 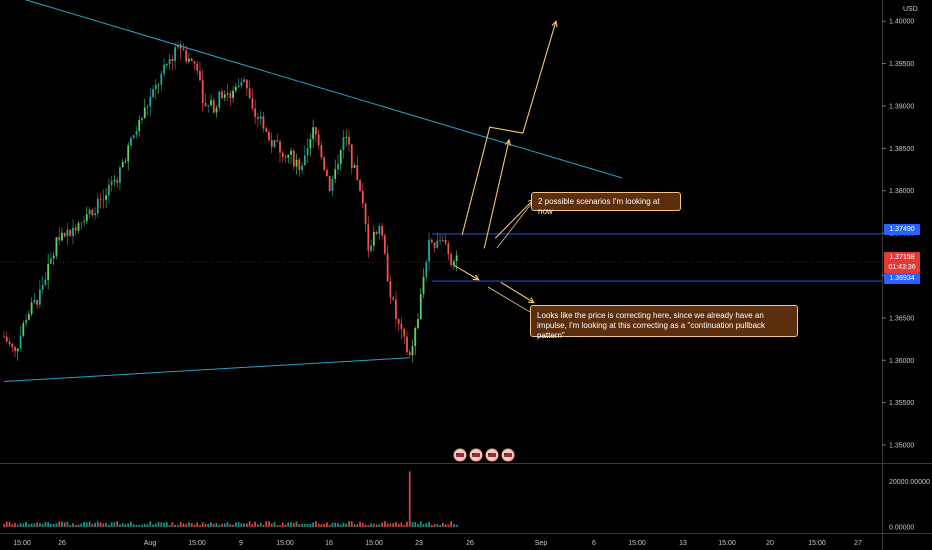 I want to click on flag-canton-icon, so click(x=489, y=454).